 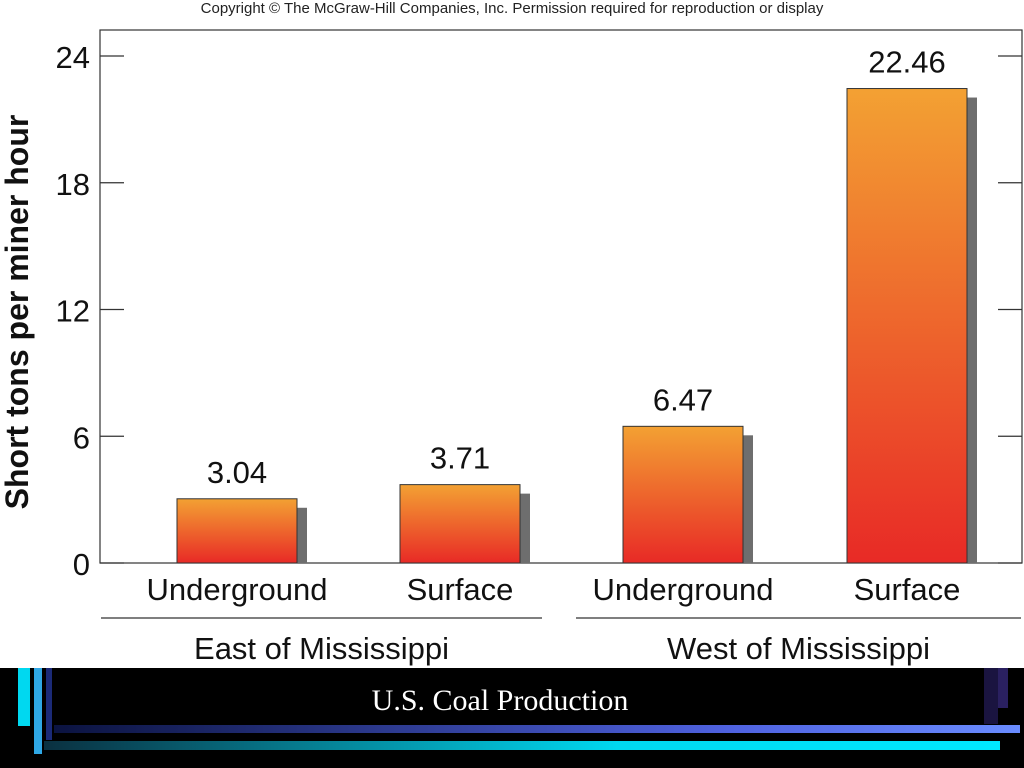 I want to click on bar-value-label: 3.04, so click(x=237, y=472).